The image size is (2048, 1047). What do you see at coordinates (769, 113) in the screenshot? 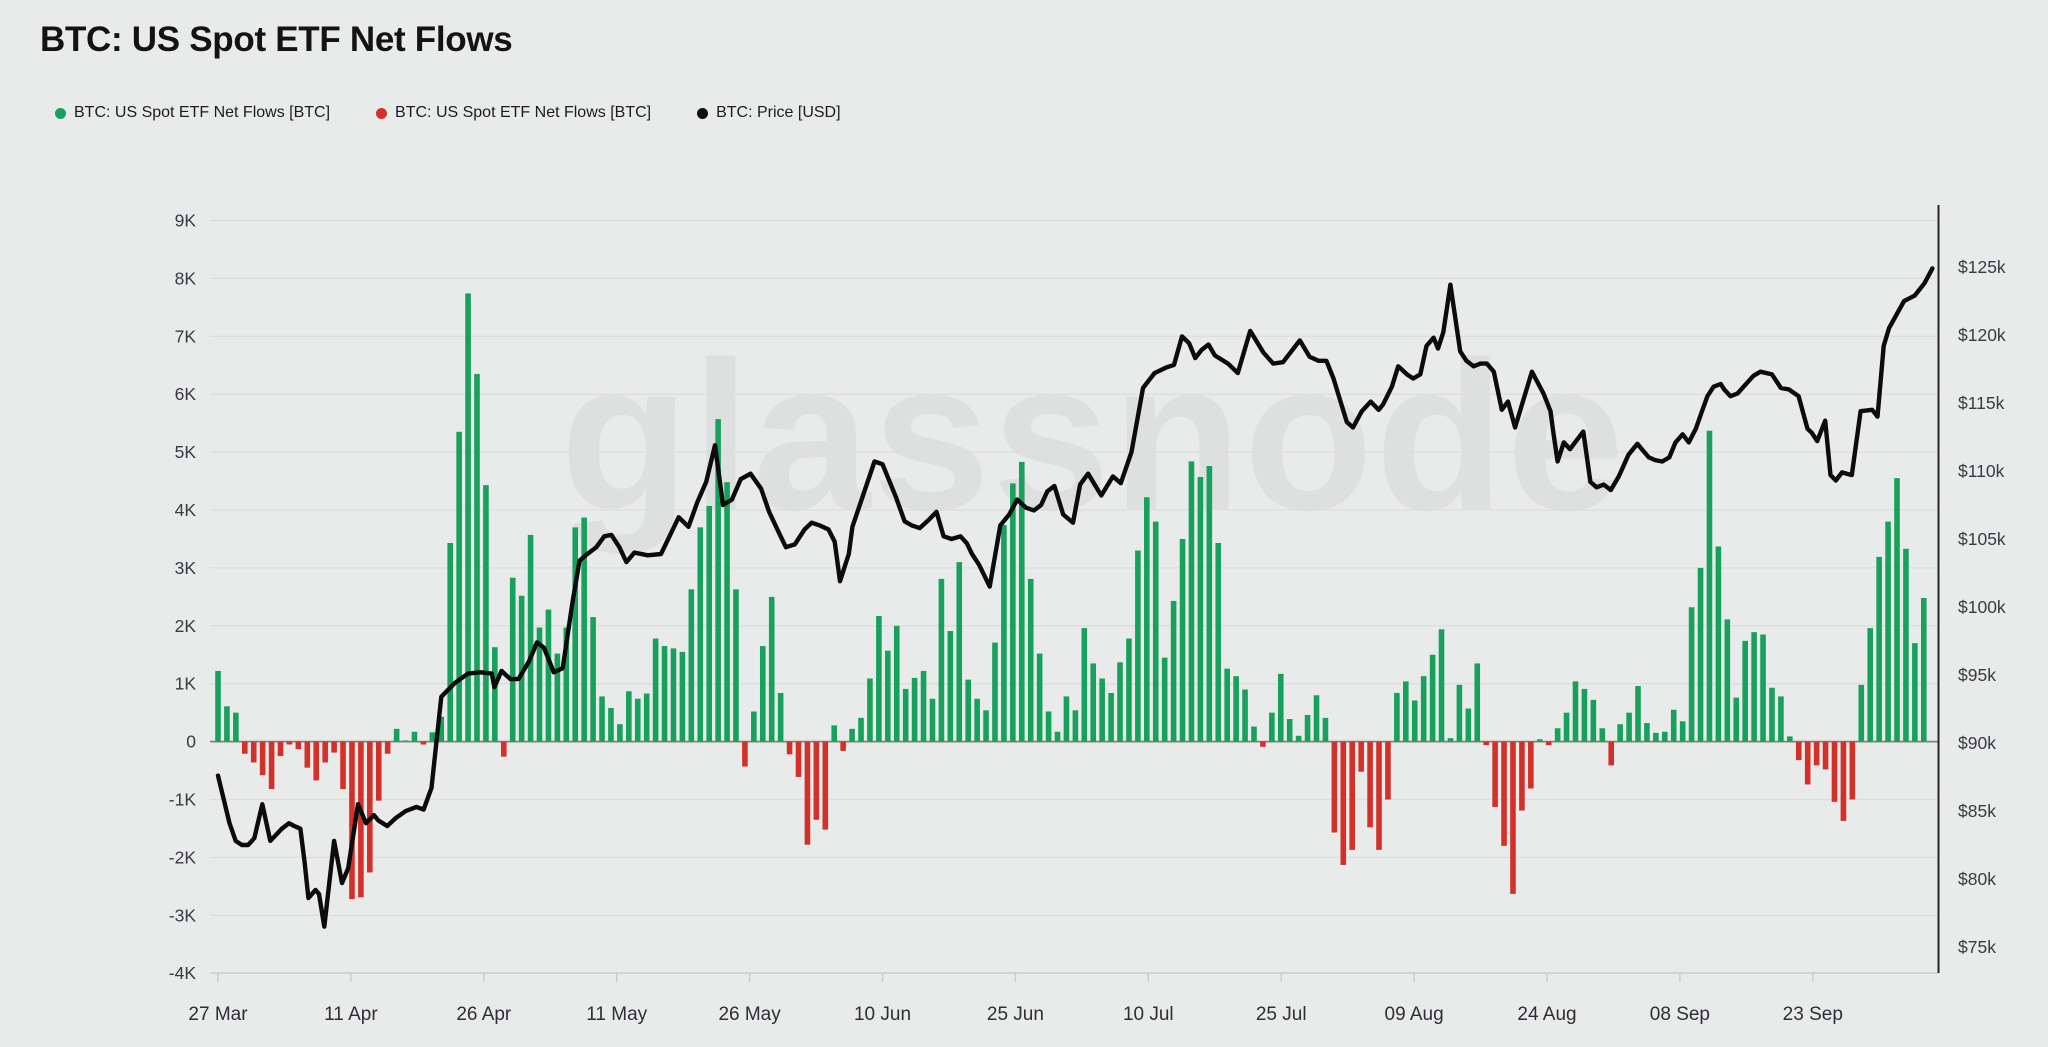
I see `legend-item-price: BTC: Price [USD]` at bounding box center [769, 113].